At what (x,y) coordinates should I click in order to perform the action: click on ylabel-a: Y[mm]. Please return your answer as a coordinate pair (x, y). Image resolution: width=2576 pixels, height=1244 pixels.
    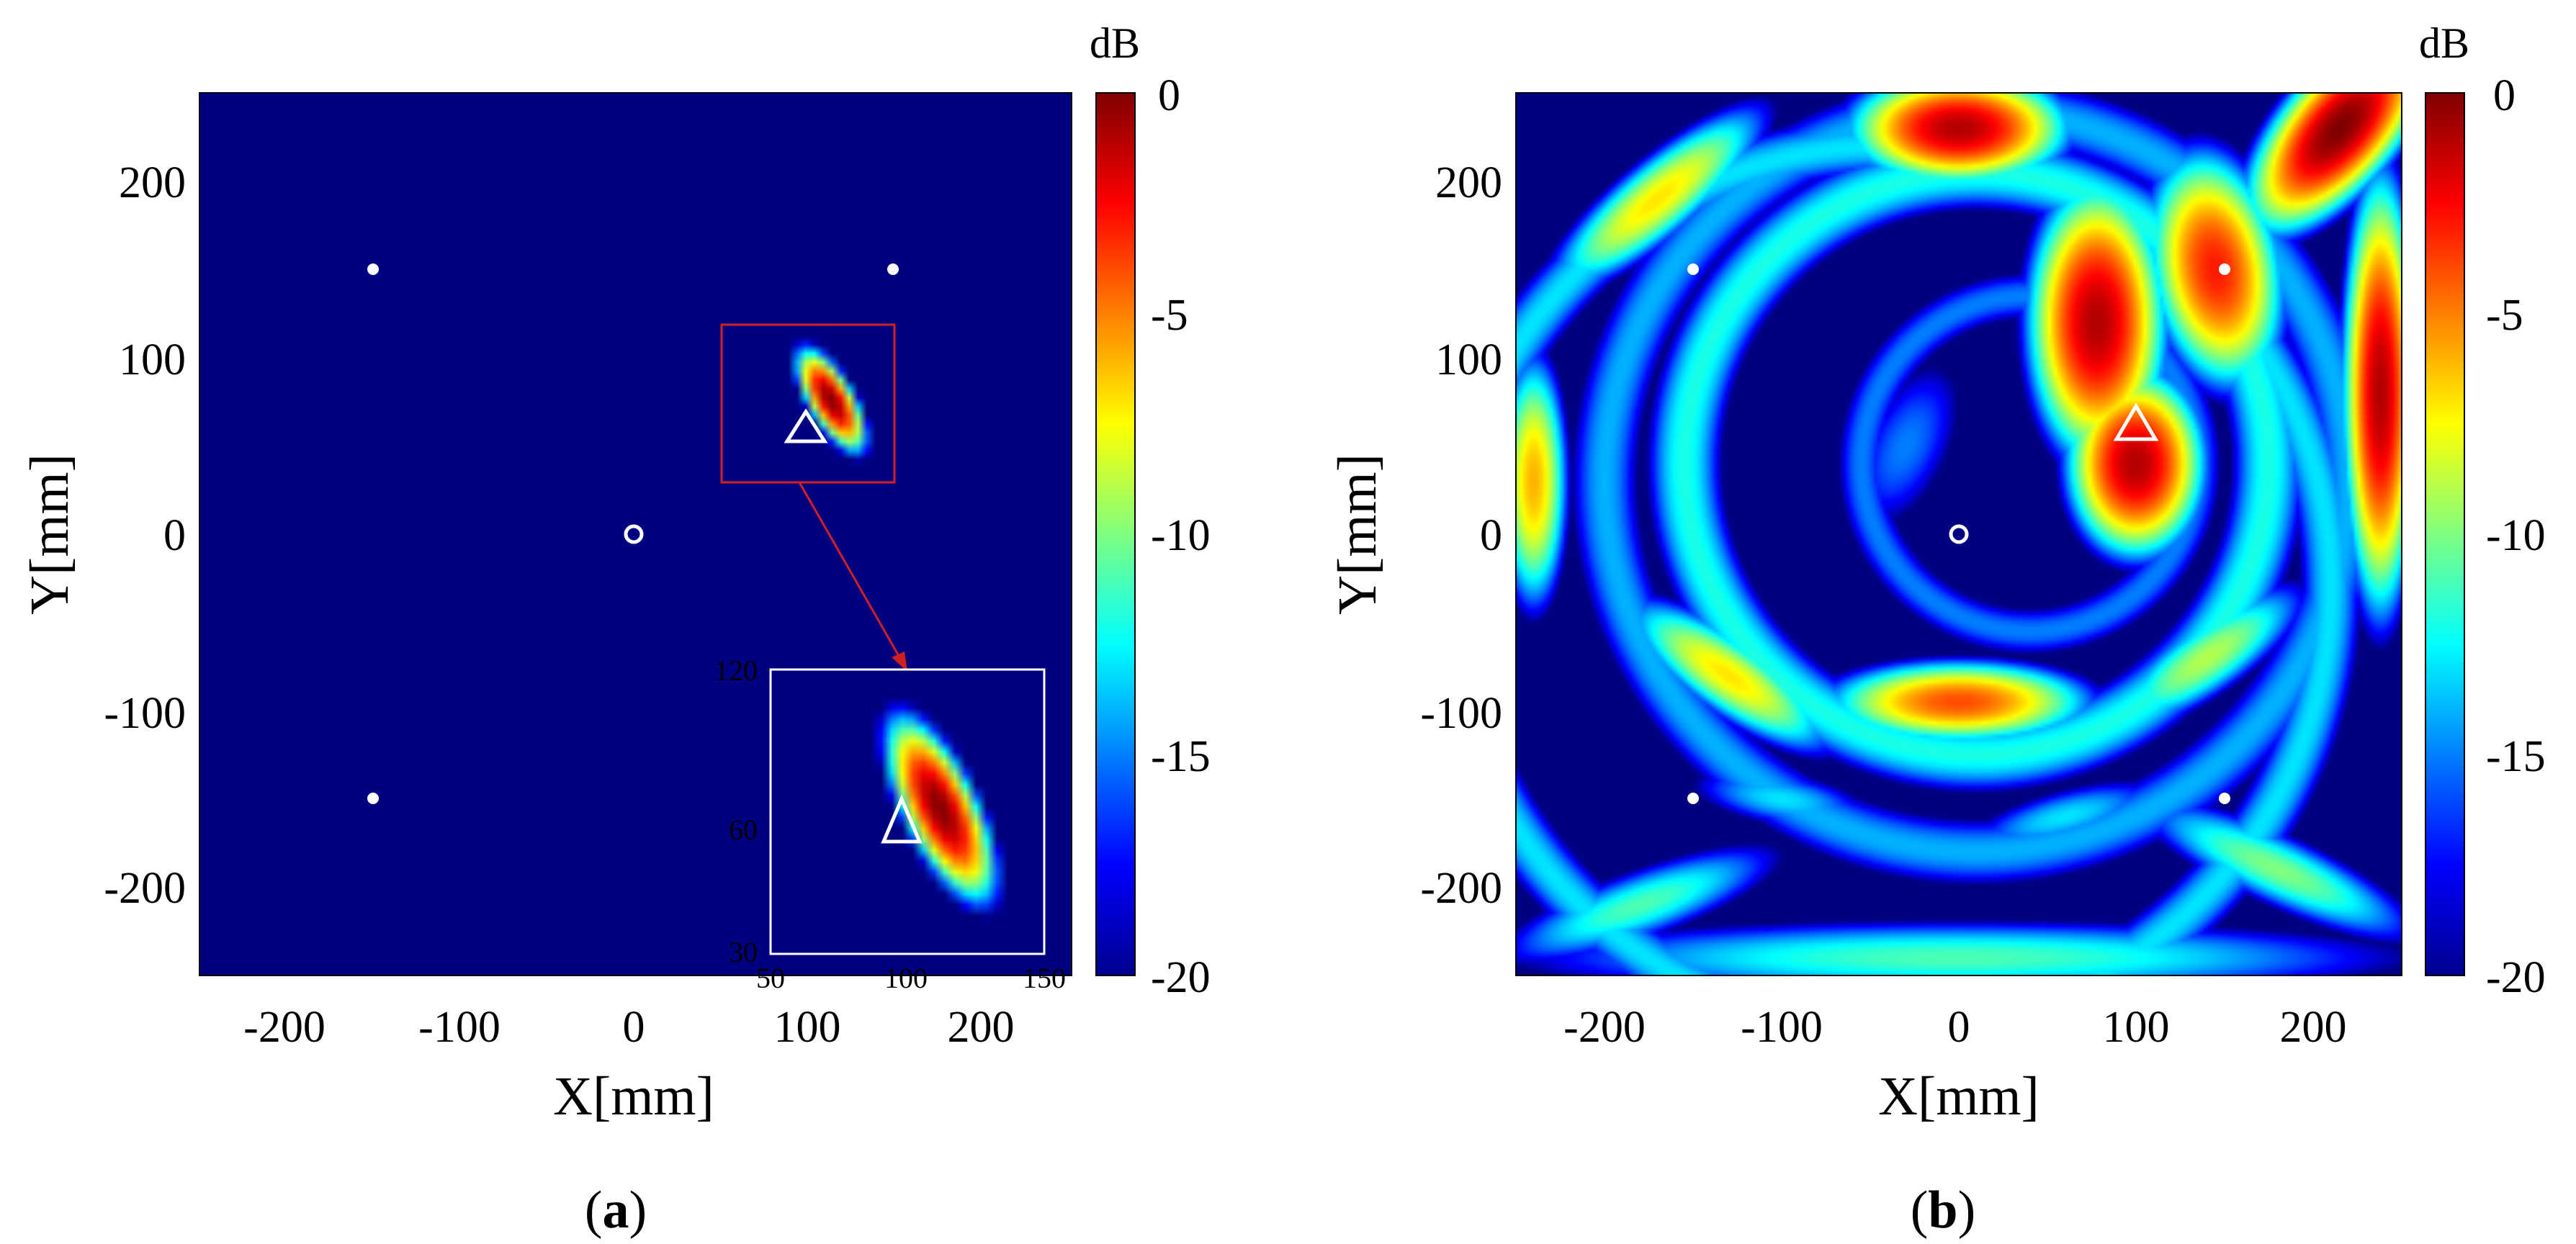
    Looking at the image, I should click on (49, 535).